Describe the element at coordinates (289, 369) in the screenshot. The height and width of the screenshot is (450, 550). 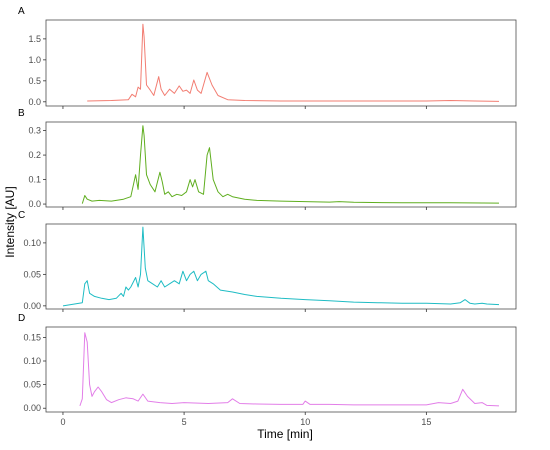
I see `series-line-d` at that location.